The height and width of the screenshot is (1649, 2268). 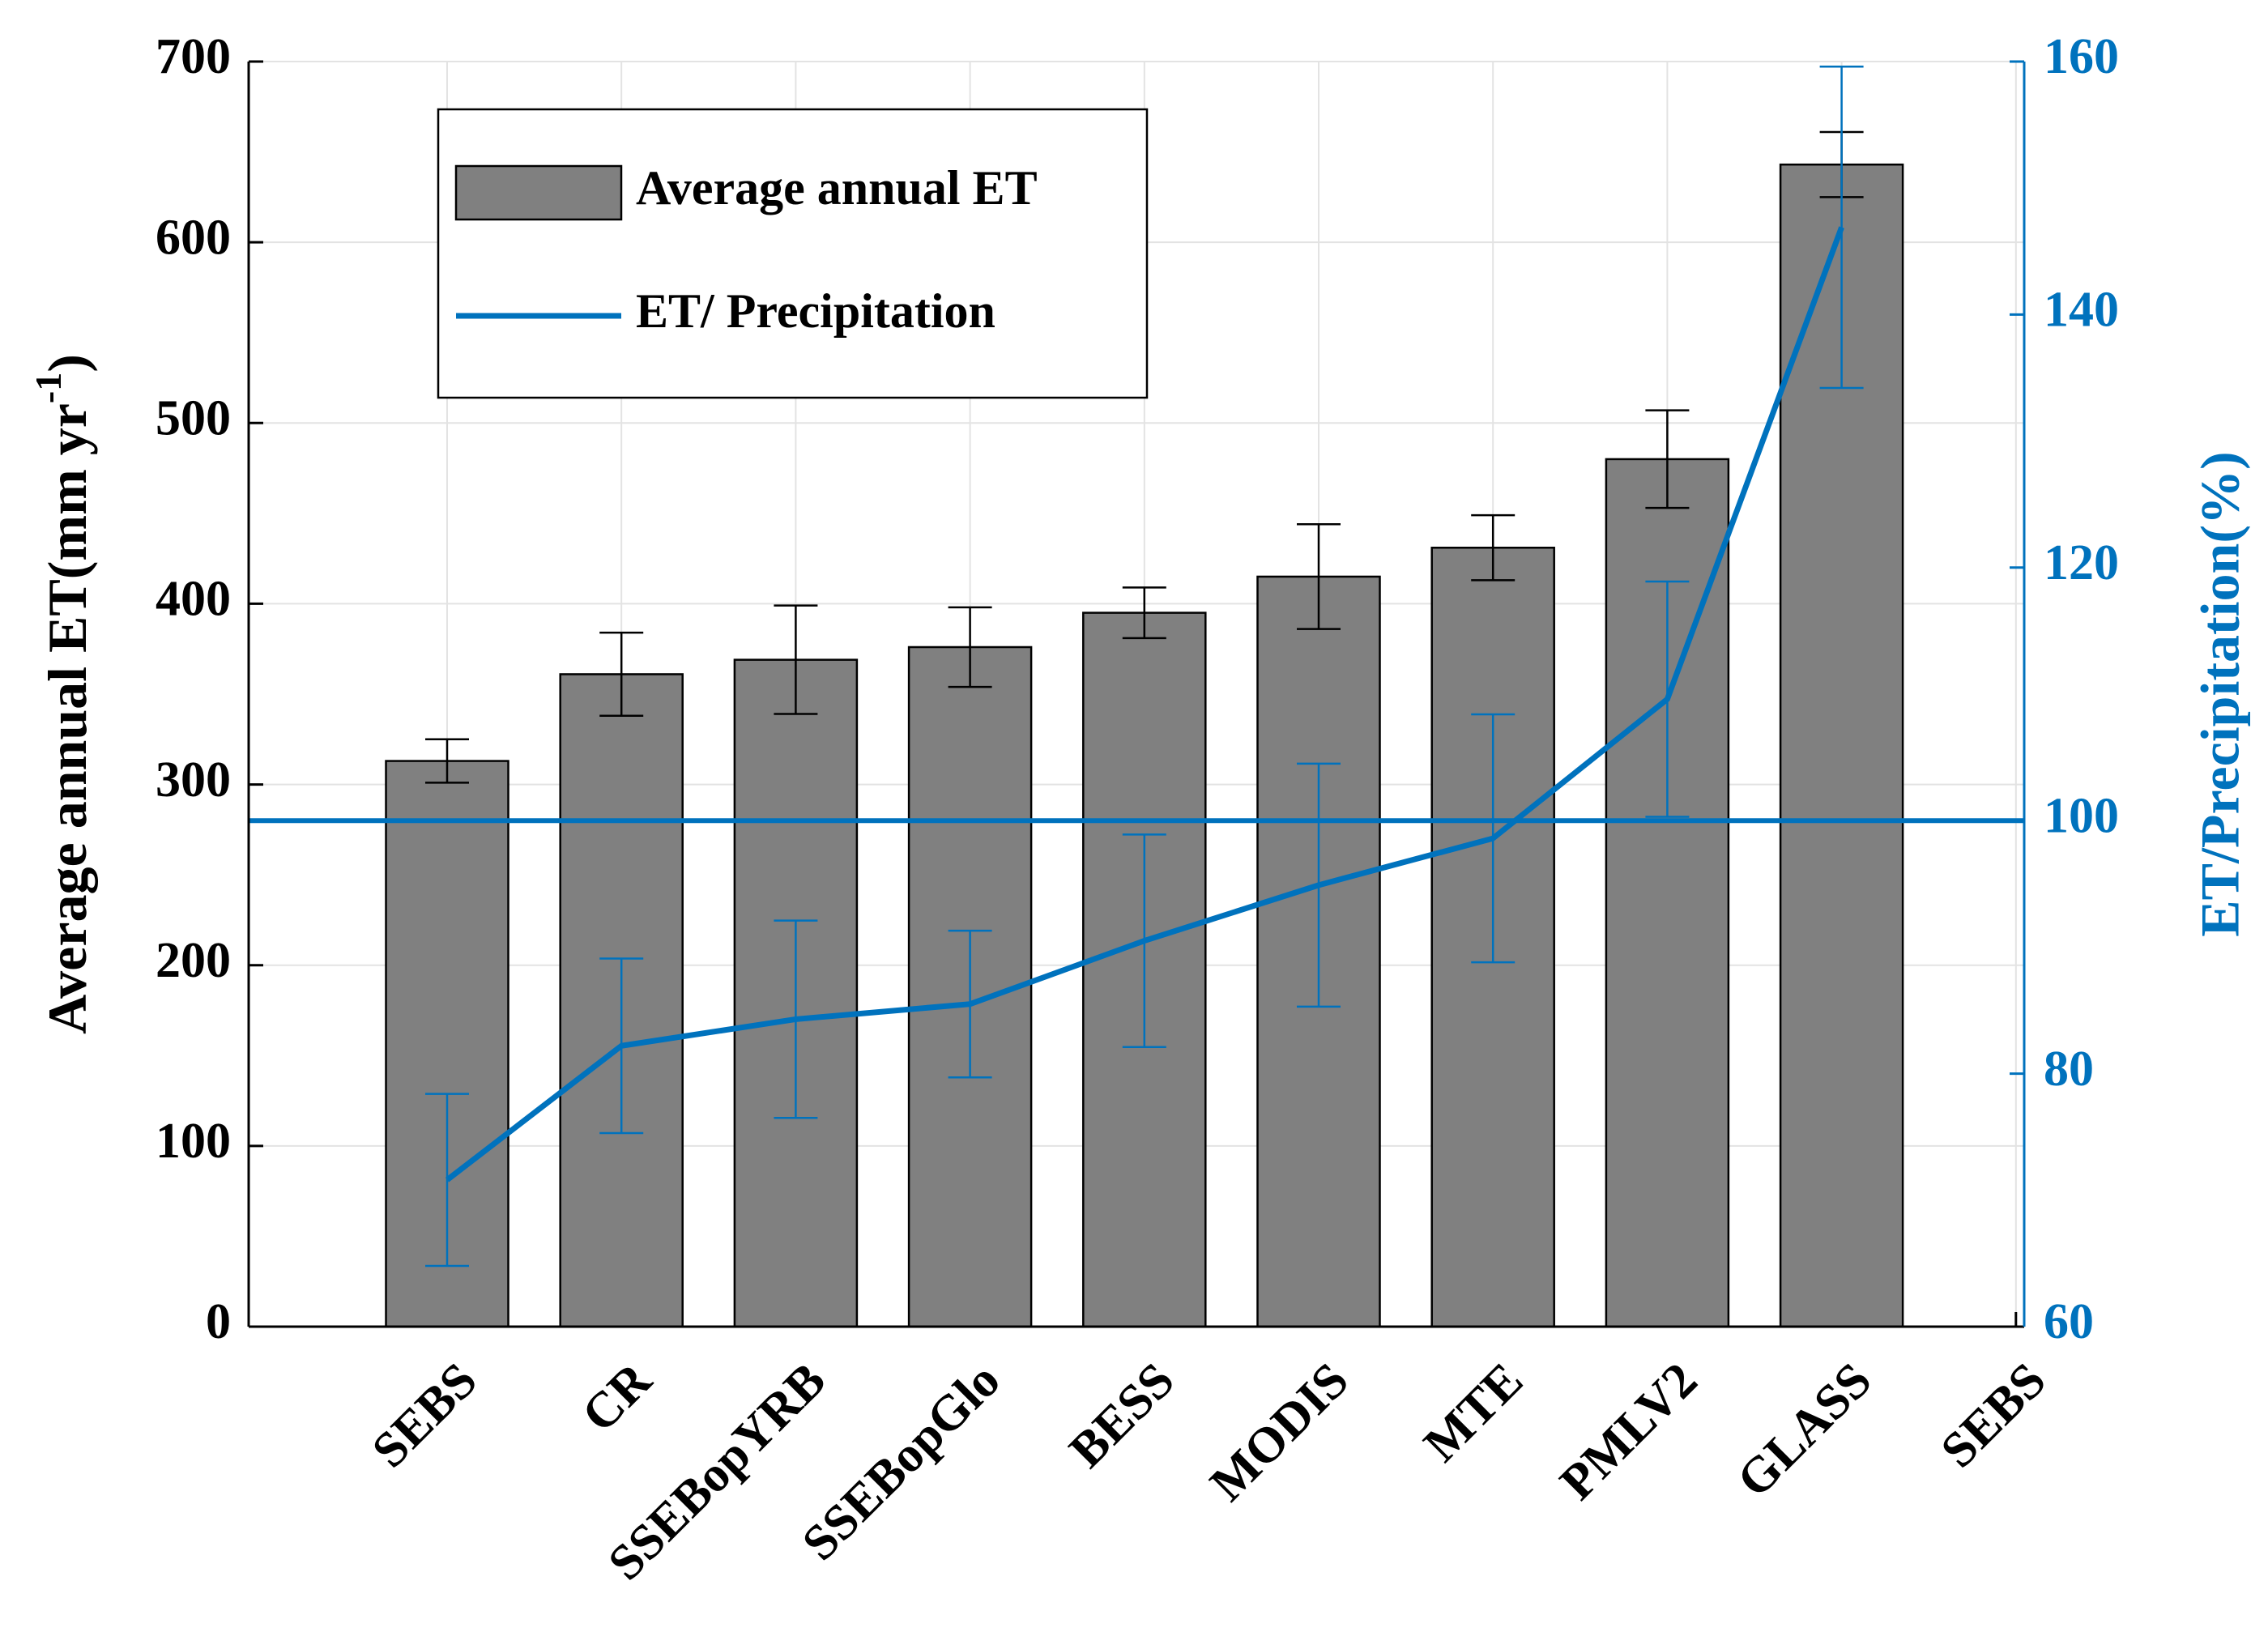 What do you see at coordinates (193, 780) in the screenshot?
I see `y-tick-label: 300` at bounding box center [193, 780].